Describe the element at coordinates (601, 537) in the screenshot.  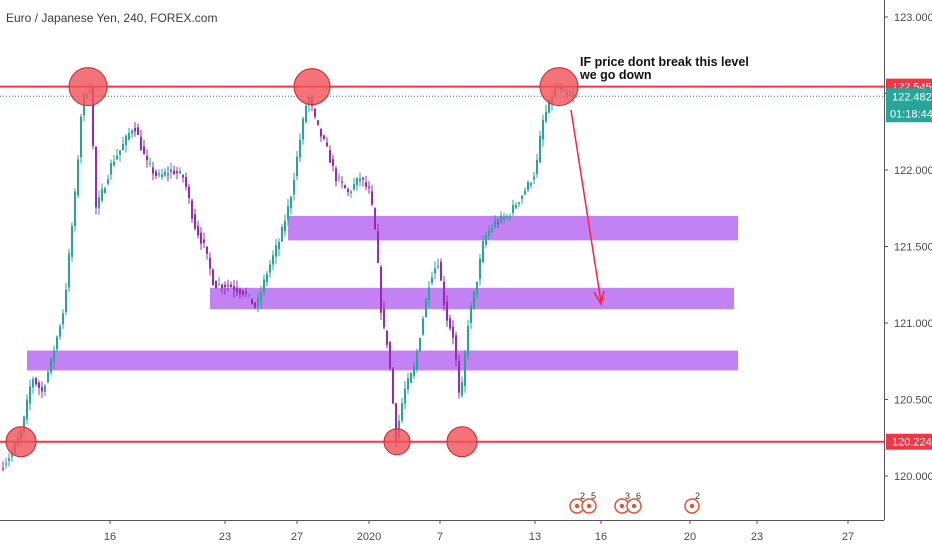
I see `x-tick-label: 16` at that location.